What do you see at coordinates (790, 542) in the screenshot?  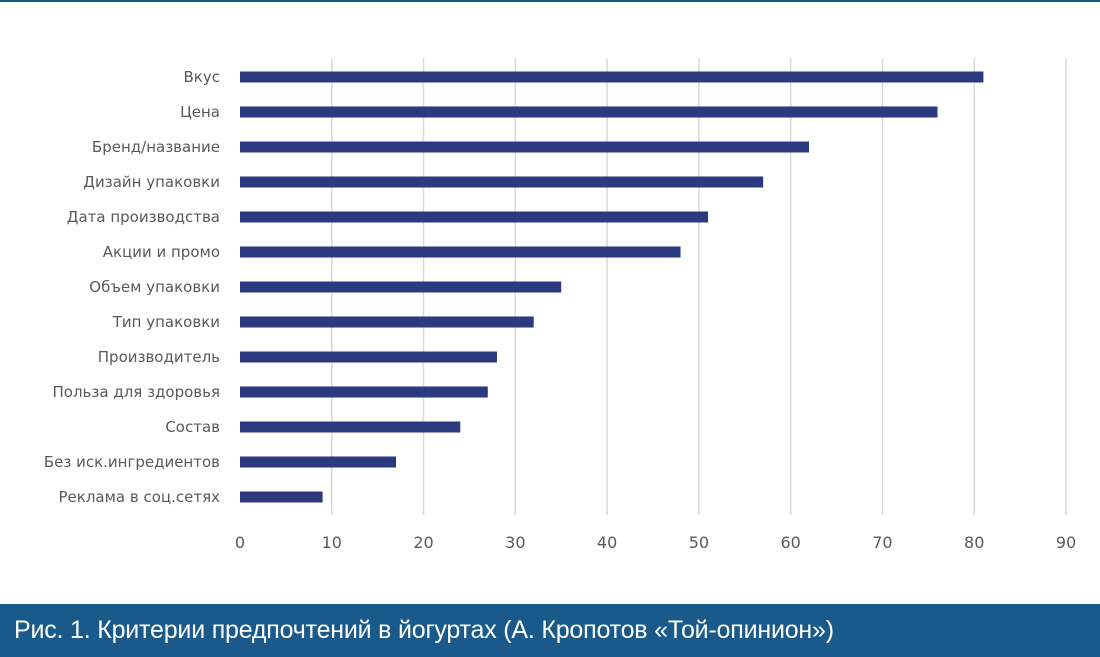 I see `x-tick-label: 60` at bounding box center [790, 542].